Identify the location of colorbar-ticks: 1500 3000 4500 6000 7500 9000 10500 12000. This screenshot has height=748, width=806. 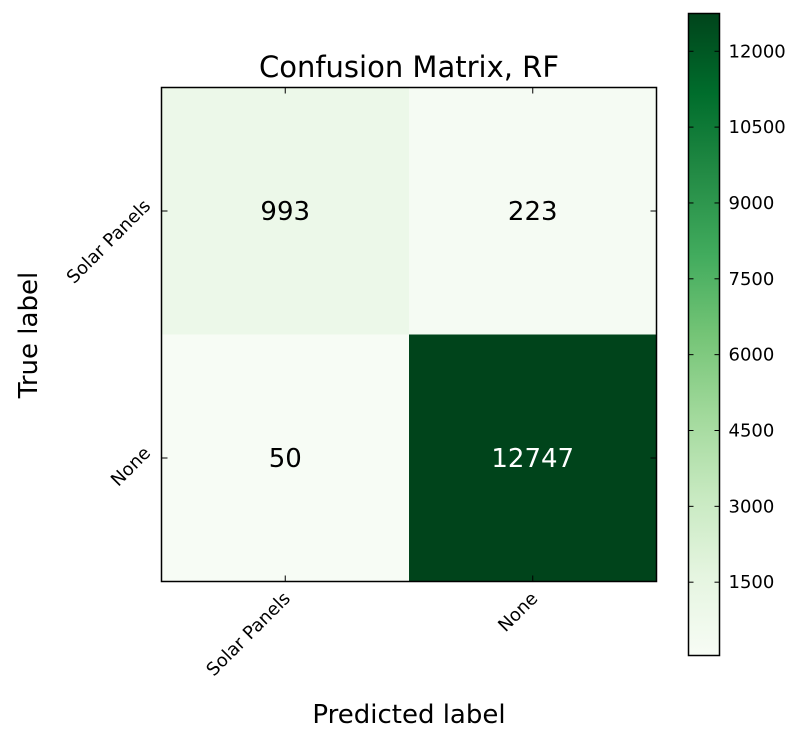
(737, 317).